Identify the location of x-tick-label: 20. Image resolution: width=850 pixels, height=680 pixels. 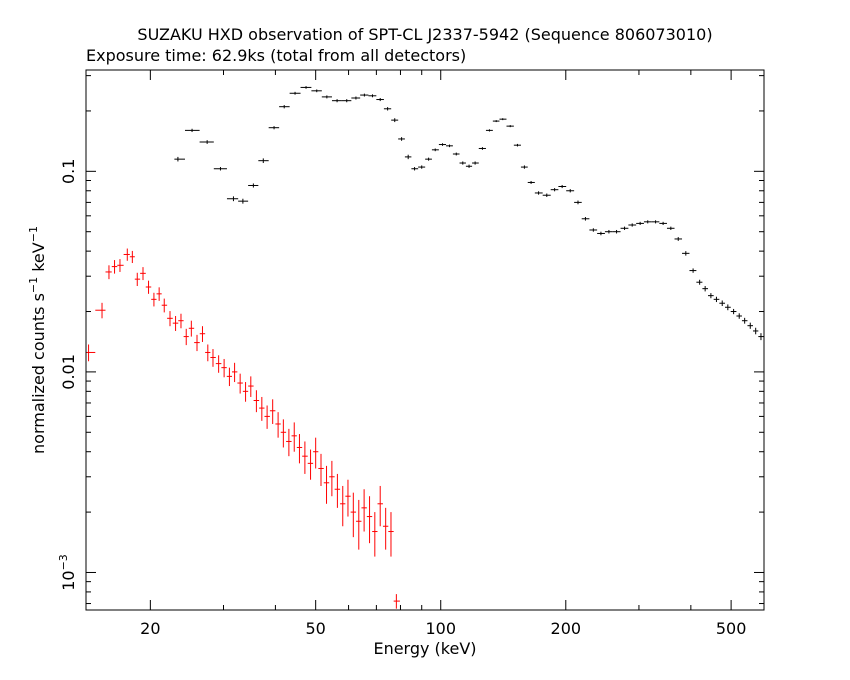
(150, 628).